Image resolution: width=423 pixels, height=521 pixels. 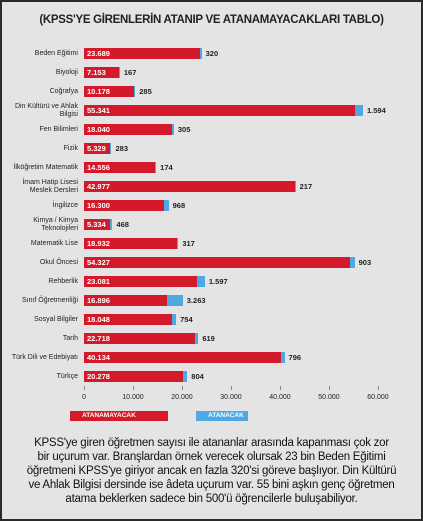 I want to click on legend-text: ATANACAK, so click(x=226, y=415).